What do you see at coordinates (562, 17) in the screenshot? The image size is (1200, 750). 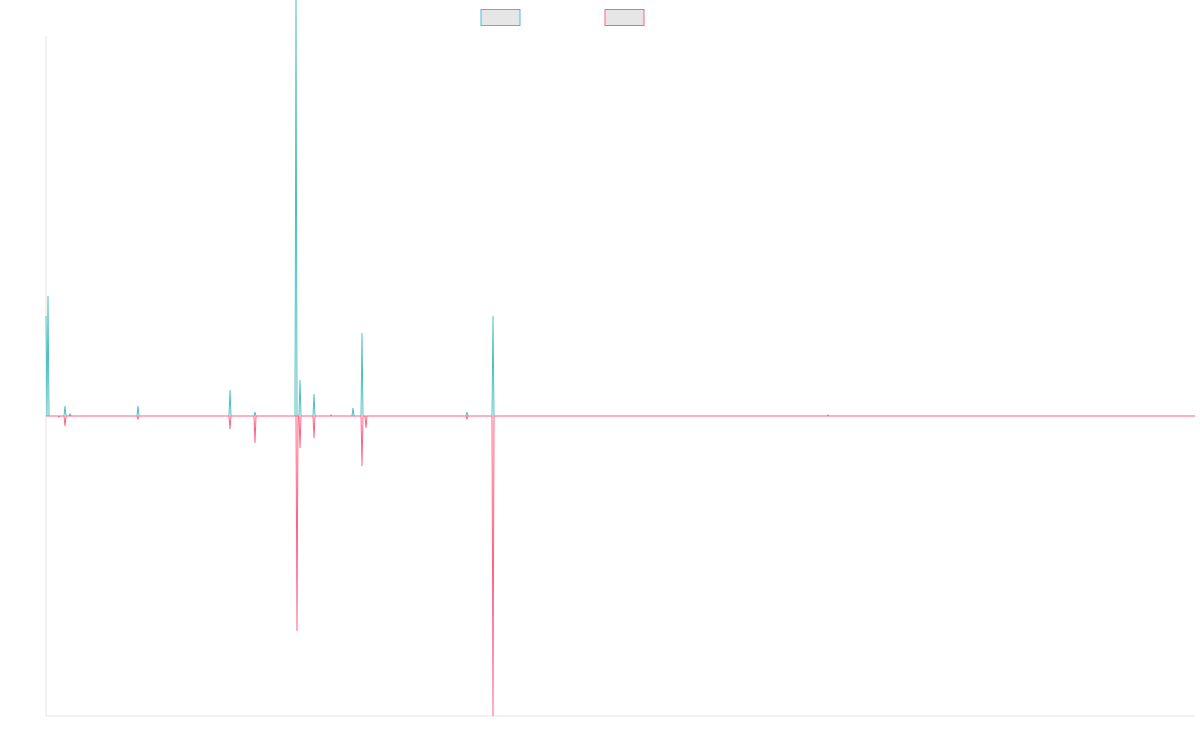 I see `legend` at bounding box center [562, 17].